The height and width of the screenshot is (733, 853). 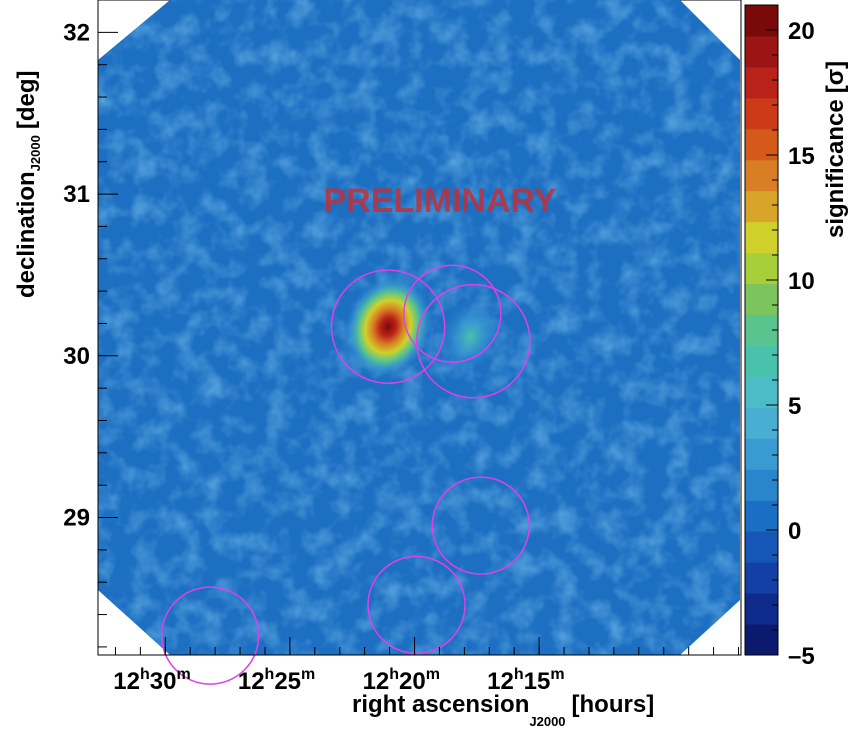 I want to click on z-axis-title-unit: [σ], so click(x=835, y=77).